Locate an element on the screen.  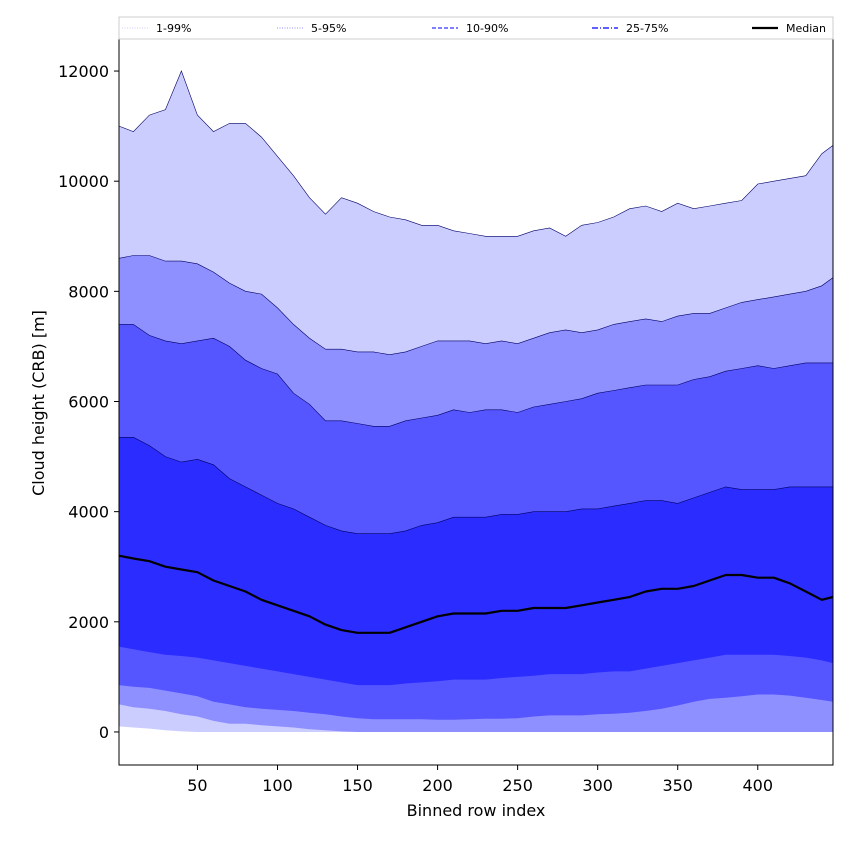
legend-label: 25-75% is located at coordinates (647, 28).